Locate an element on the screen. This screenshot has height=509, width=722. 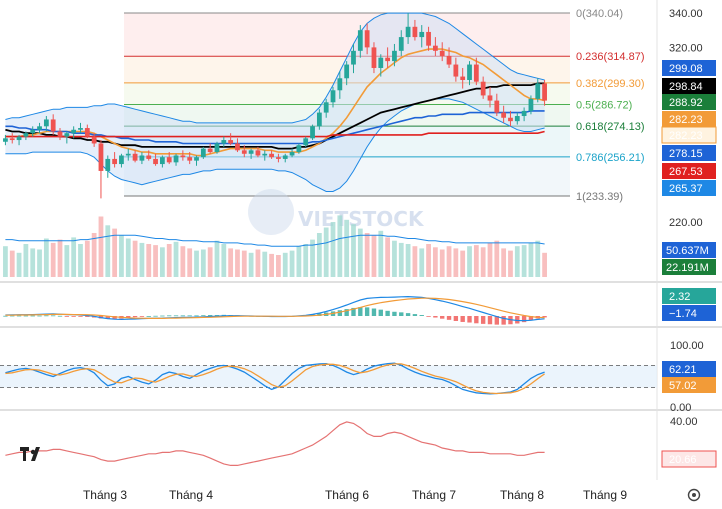
watermark-logo is located at coordinates (271, 212).